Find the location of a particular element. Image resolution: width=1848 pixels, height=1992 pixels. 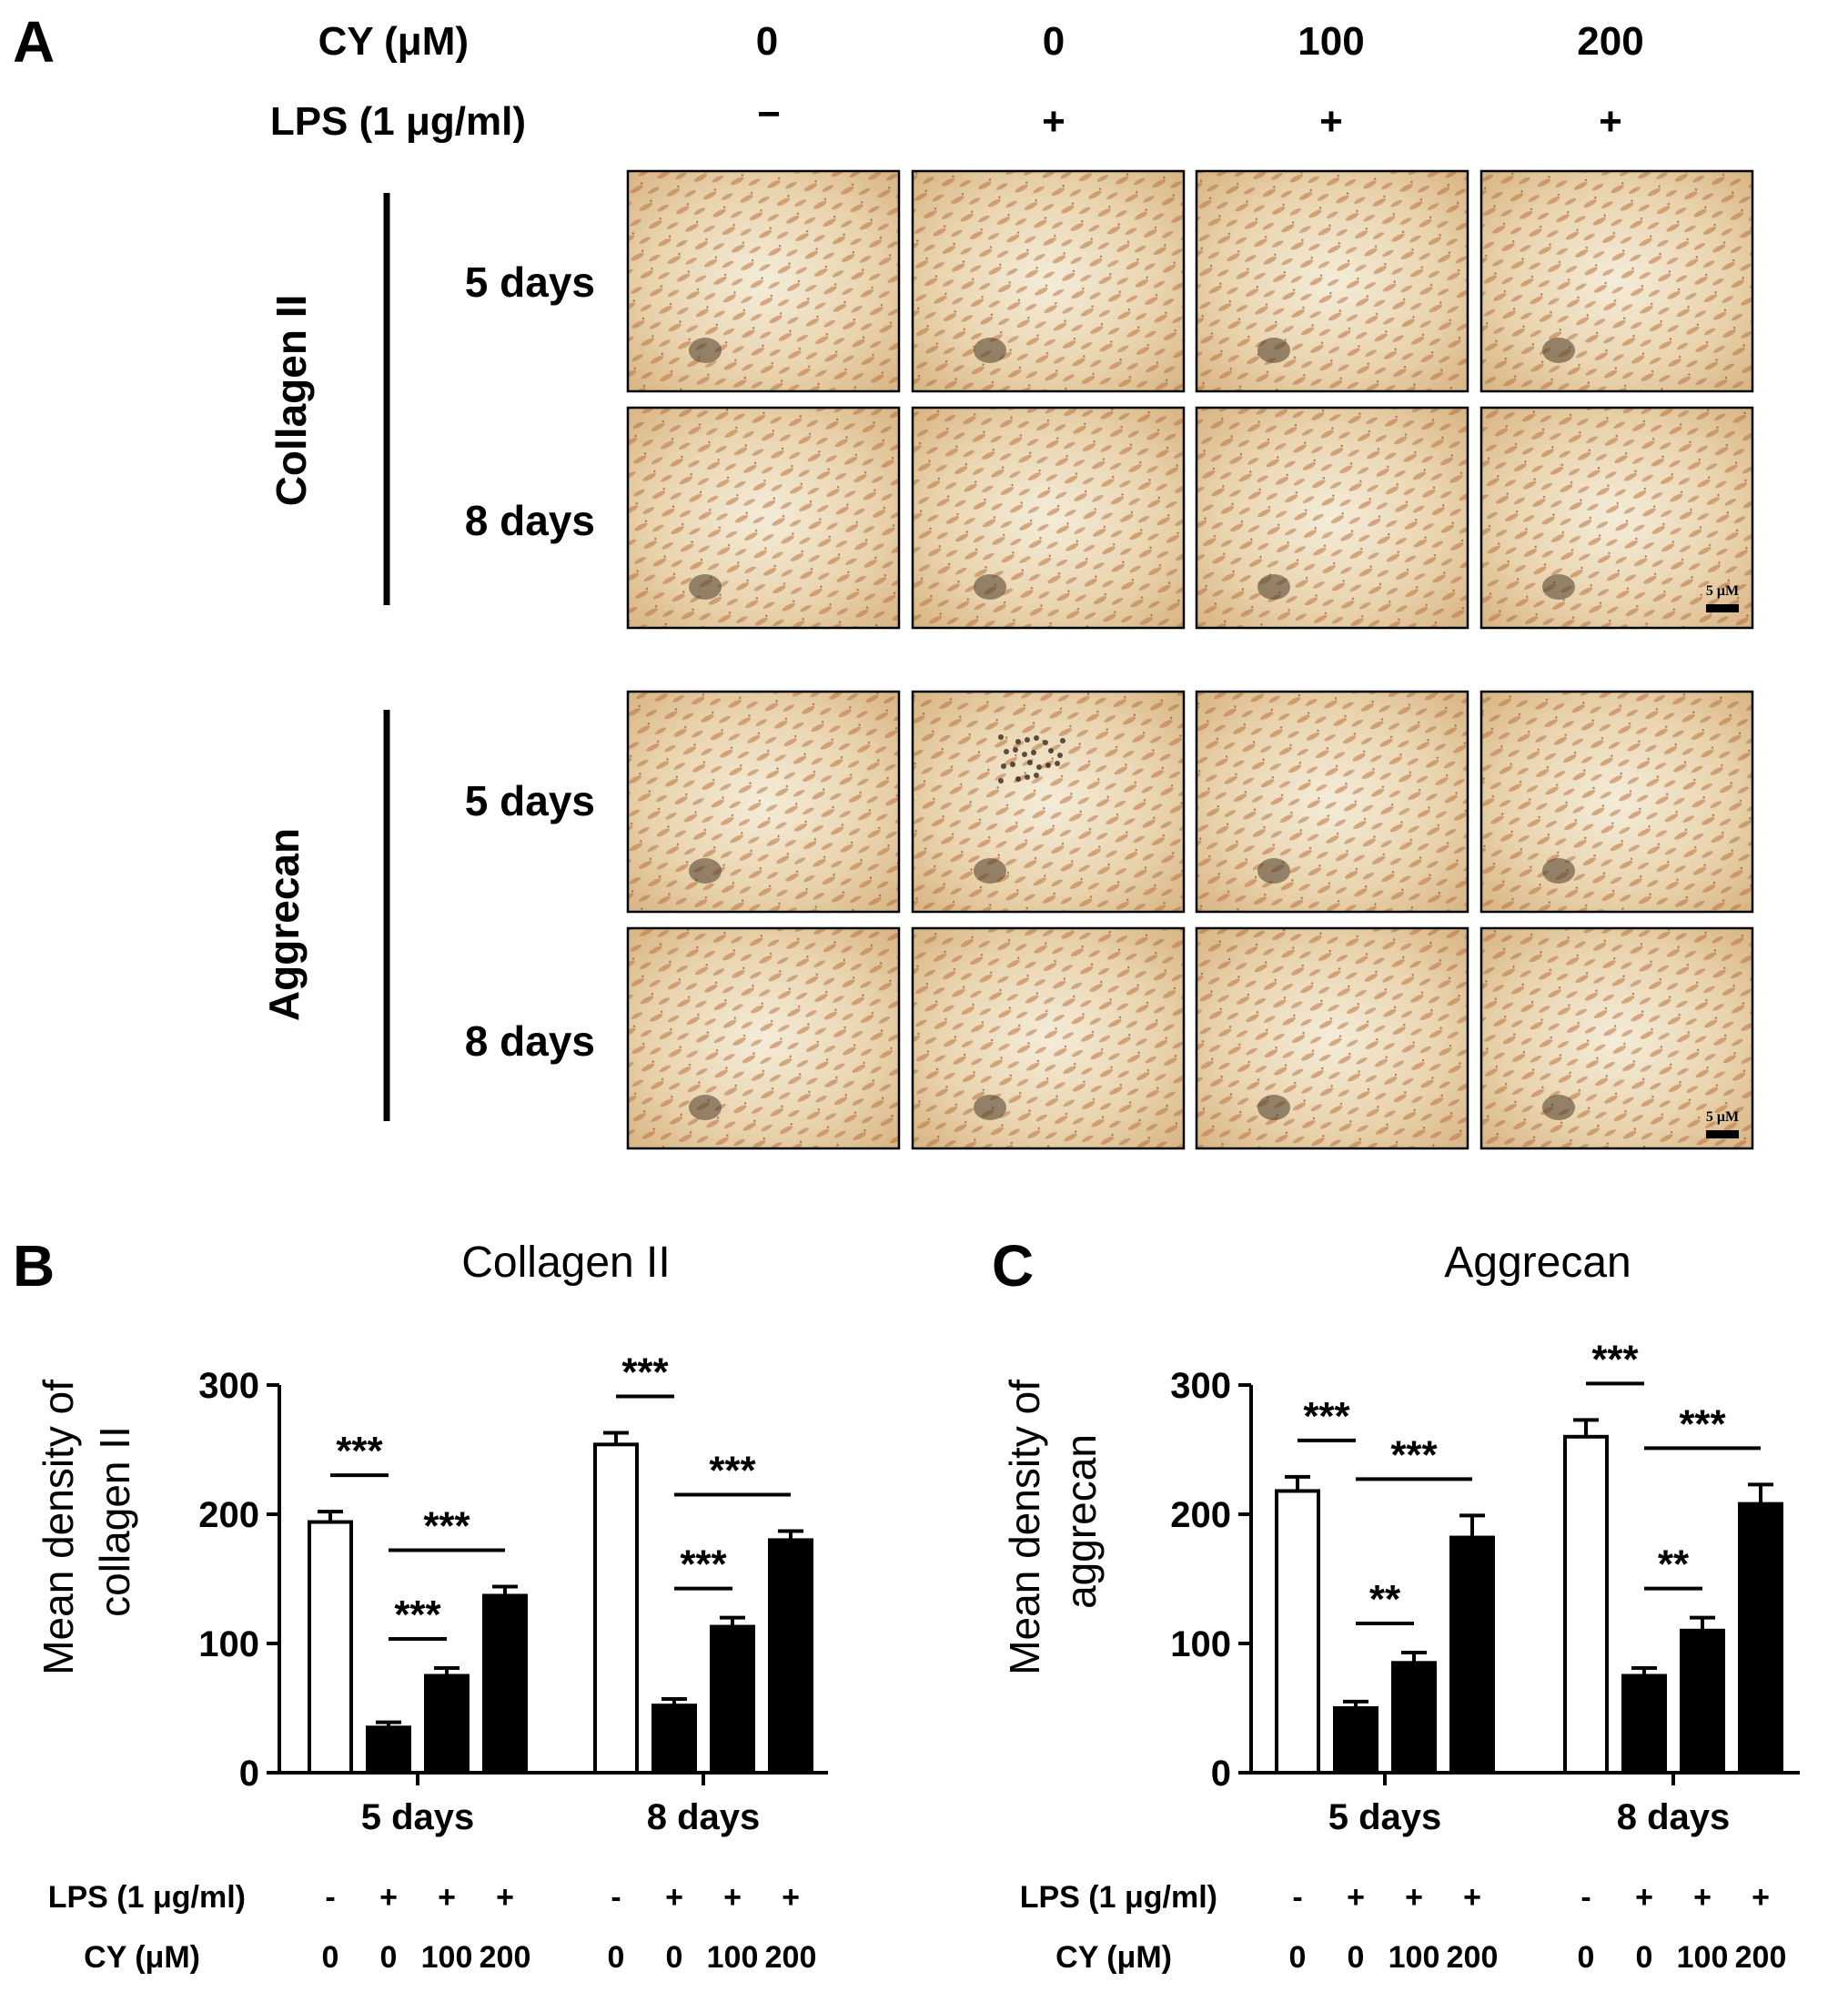

scale-bar-label: 5 μM is located at coordinates (1722, 1117).